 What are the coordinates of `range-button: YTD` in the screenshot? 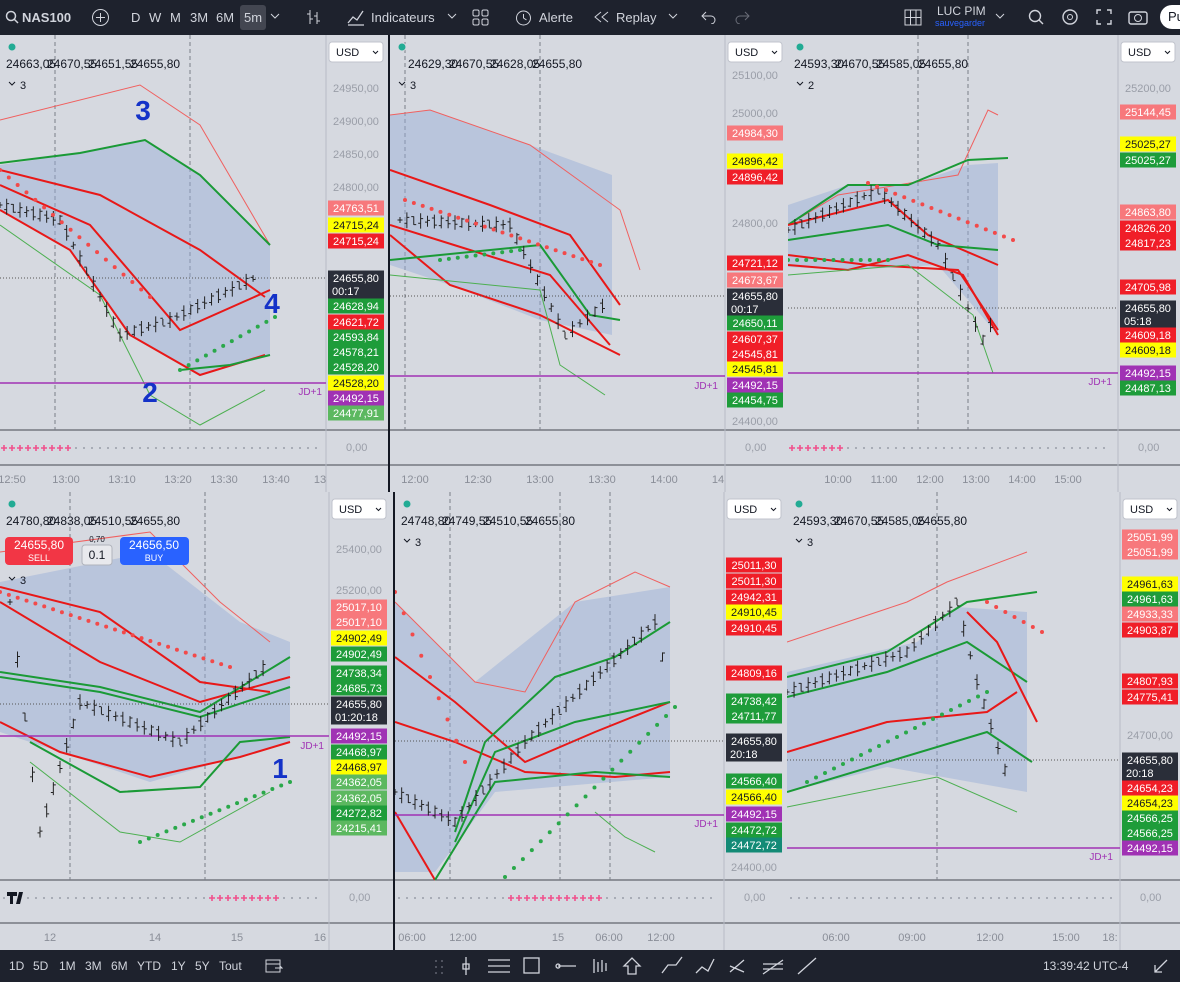 It's located at (149, 966).